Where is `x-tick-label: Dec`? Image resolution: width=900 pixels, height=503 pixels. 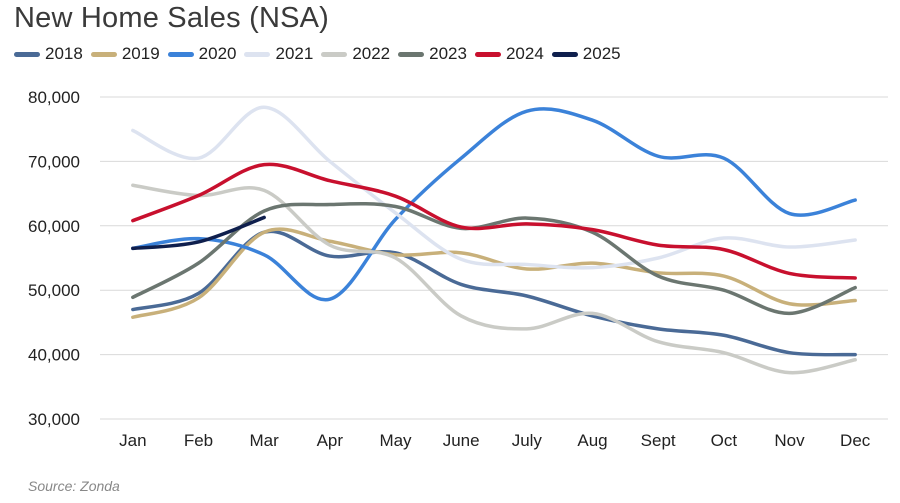 x-tick-label: Dec is located at coordinates (855, 440).